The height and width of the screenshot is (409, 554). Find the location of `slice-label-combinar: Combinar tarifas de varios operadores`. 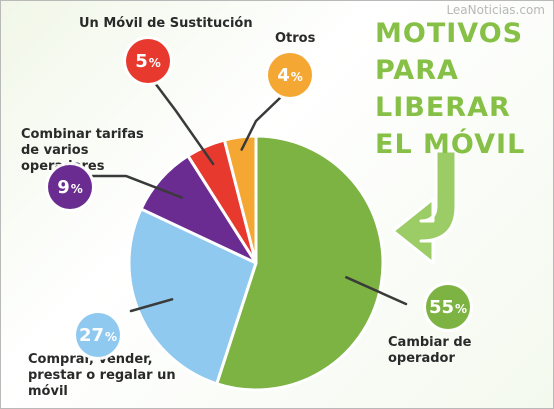

slice-label-combinar: Combinar tarifas de varios operadores is located at coordinates (82, 150).